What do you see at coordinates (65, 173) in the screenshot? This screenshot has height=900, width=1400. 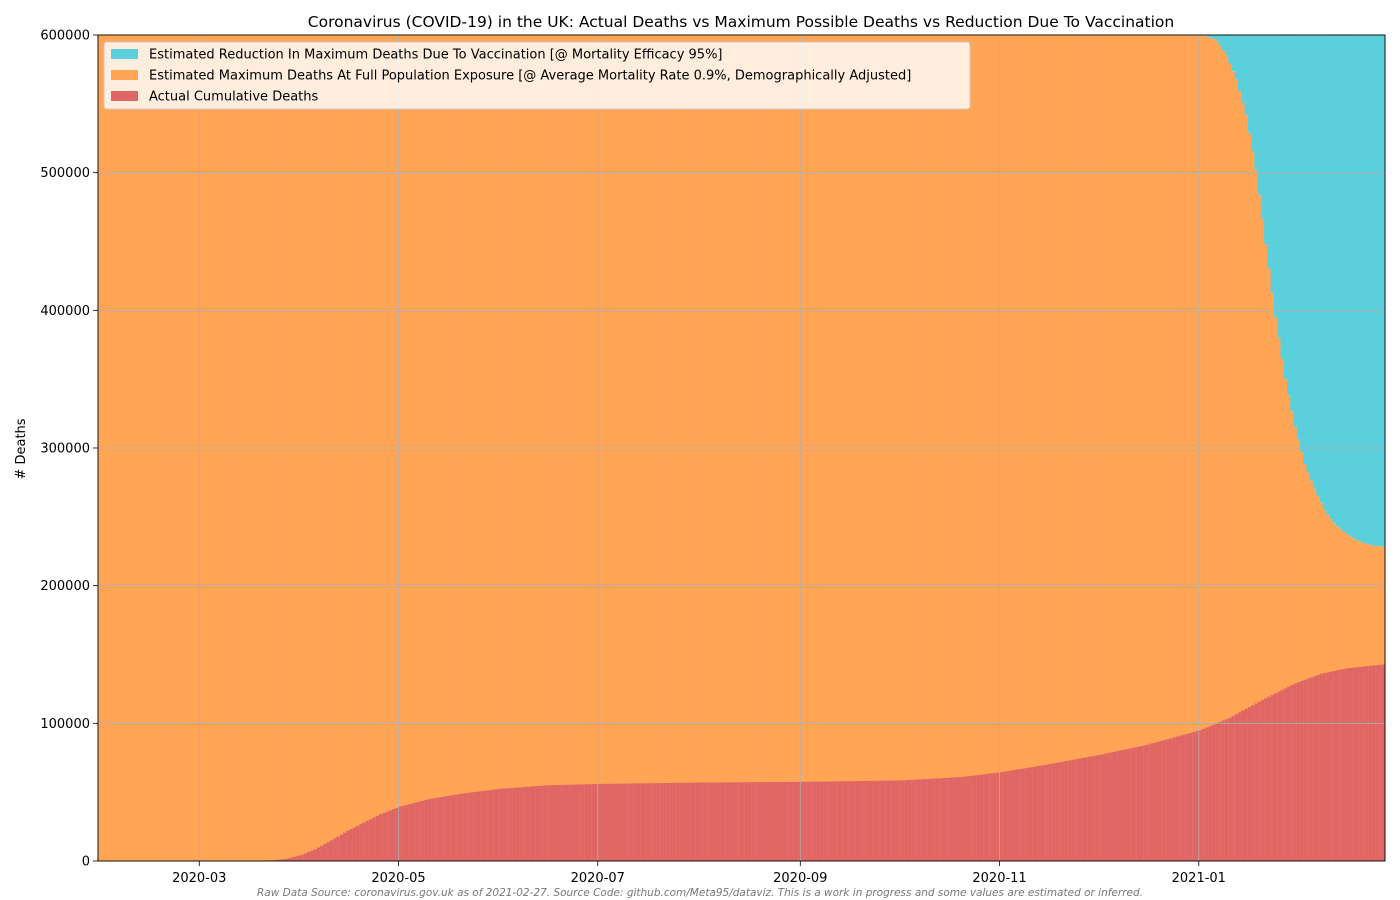 I see `y-tick-label: 500000` at bounding box center [65, 173].